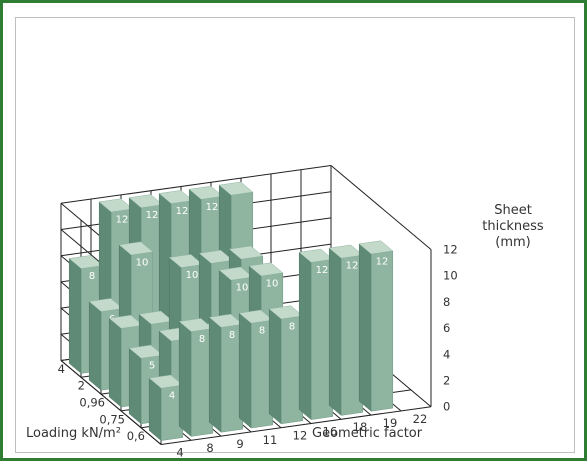 The width and height of the screenshot is (587, 461). I want to click on bar-value-label: 4, so click(172, 396).